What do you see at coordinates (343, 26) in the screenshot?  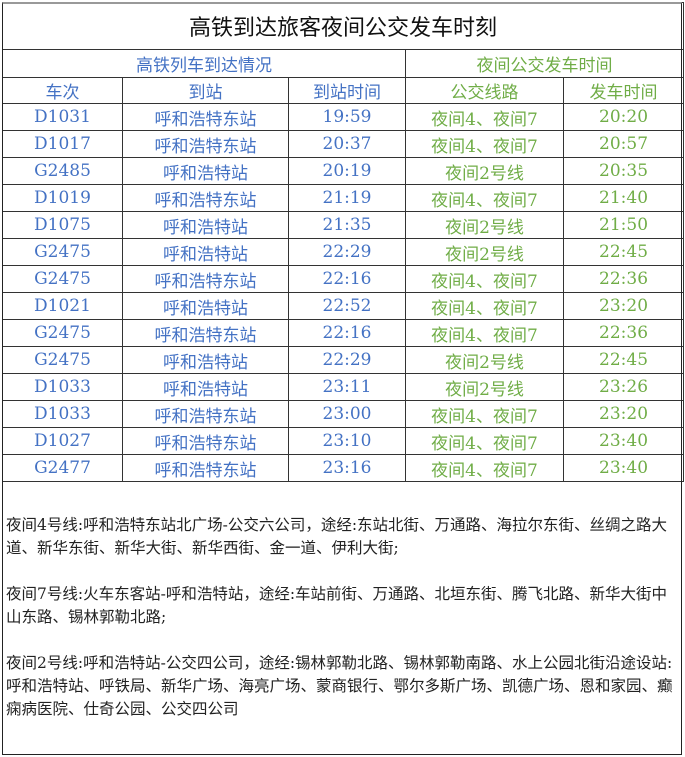 I see `page-title: 高铁到达旅客夜间公交发车时刻` at bounding box center [343, 26].